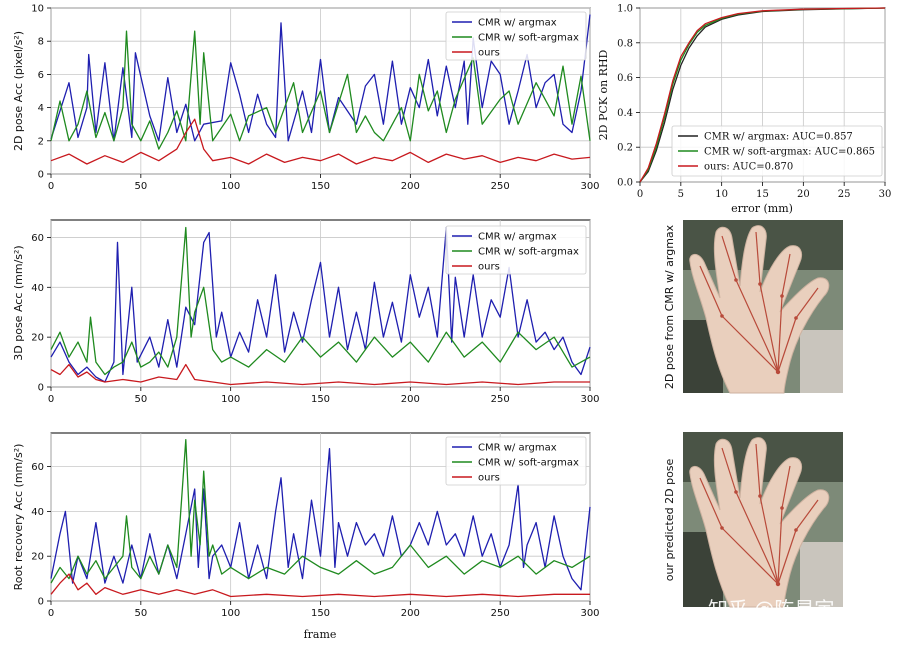  What do you see at coordinates (625, 183) in the screenshot?
I see `y-tick-label: 0.0` at bounding box center [625, 183].